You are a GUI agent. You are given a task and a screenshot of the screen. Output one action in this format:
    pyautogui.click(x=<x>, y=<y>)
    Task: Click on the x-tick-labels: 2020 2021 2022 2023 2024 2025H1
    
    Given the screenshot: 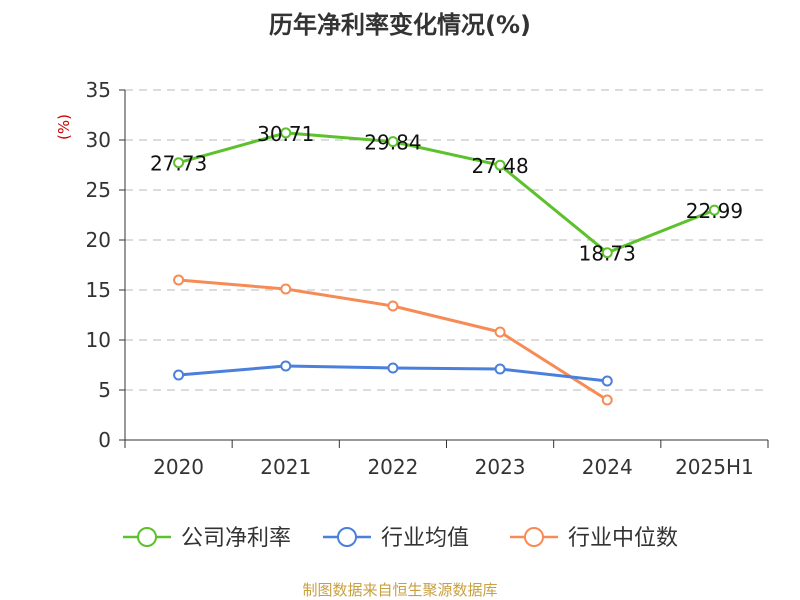 What is the action you would take?
    pyautogui.click(x=453, y=467)
    